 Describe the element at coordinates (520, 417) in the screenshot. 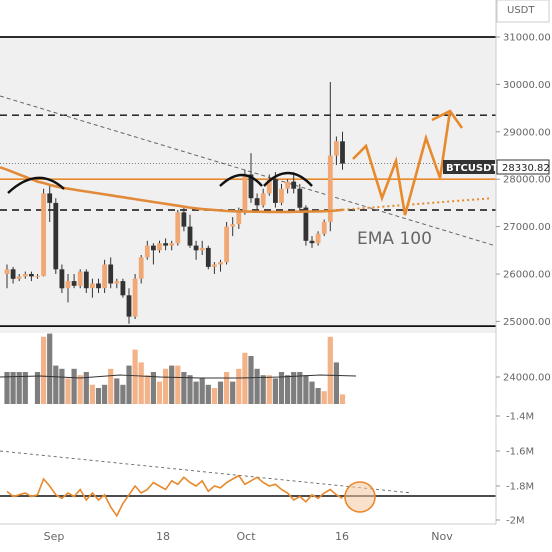

I see `osc-tick-label: -1.4M` at that location.